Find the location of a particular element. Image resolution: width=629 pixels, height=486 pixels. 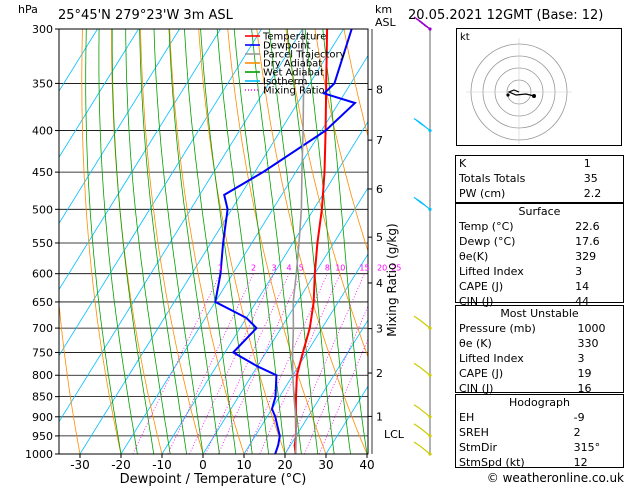

indices-basic-box: K 1 Totals Totals 35 PW (cm) 2.2 is located at coordinates (539, 179).